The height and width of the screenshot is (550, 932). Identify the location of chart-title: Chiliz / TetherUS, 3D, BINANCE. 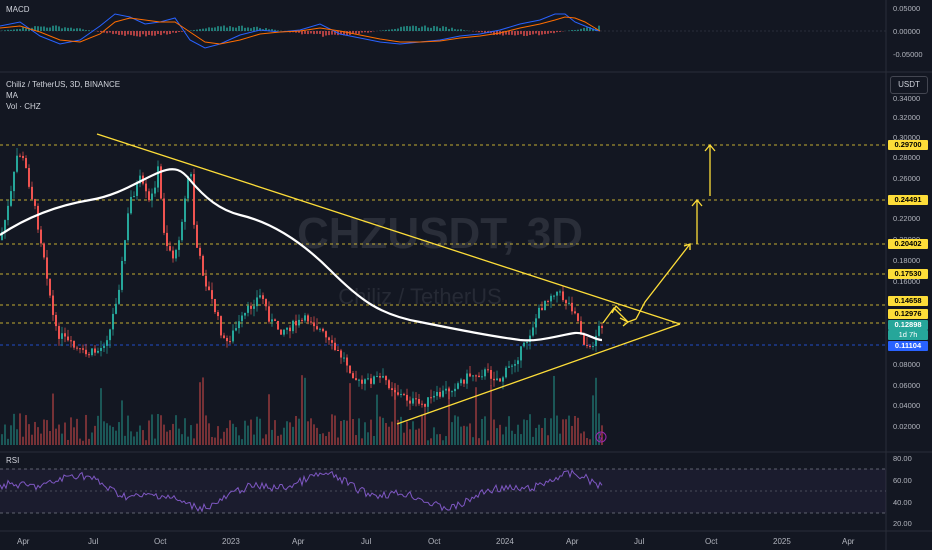
(63, 84).